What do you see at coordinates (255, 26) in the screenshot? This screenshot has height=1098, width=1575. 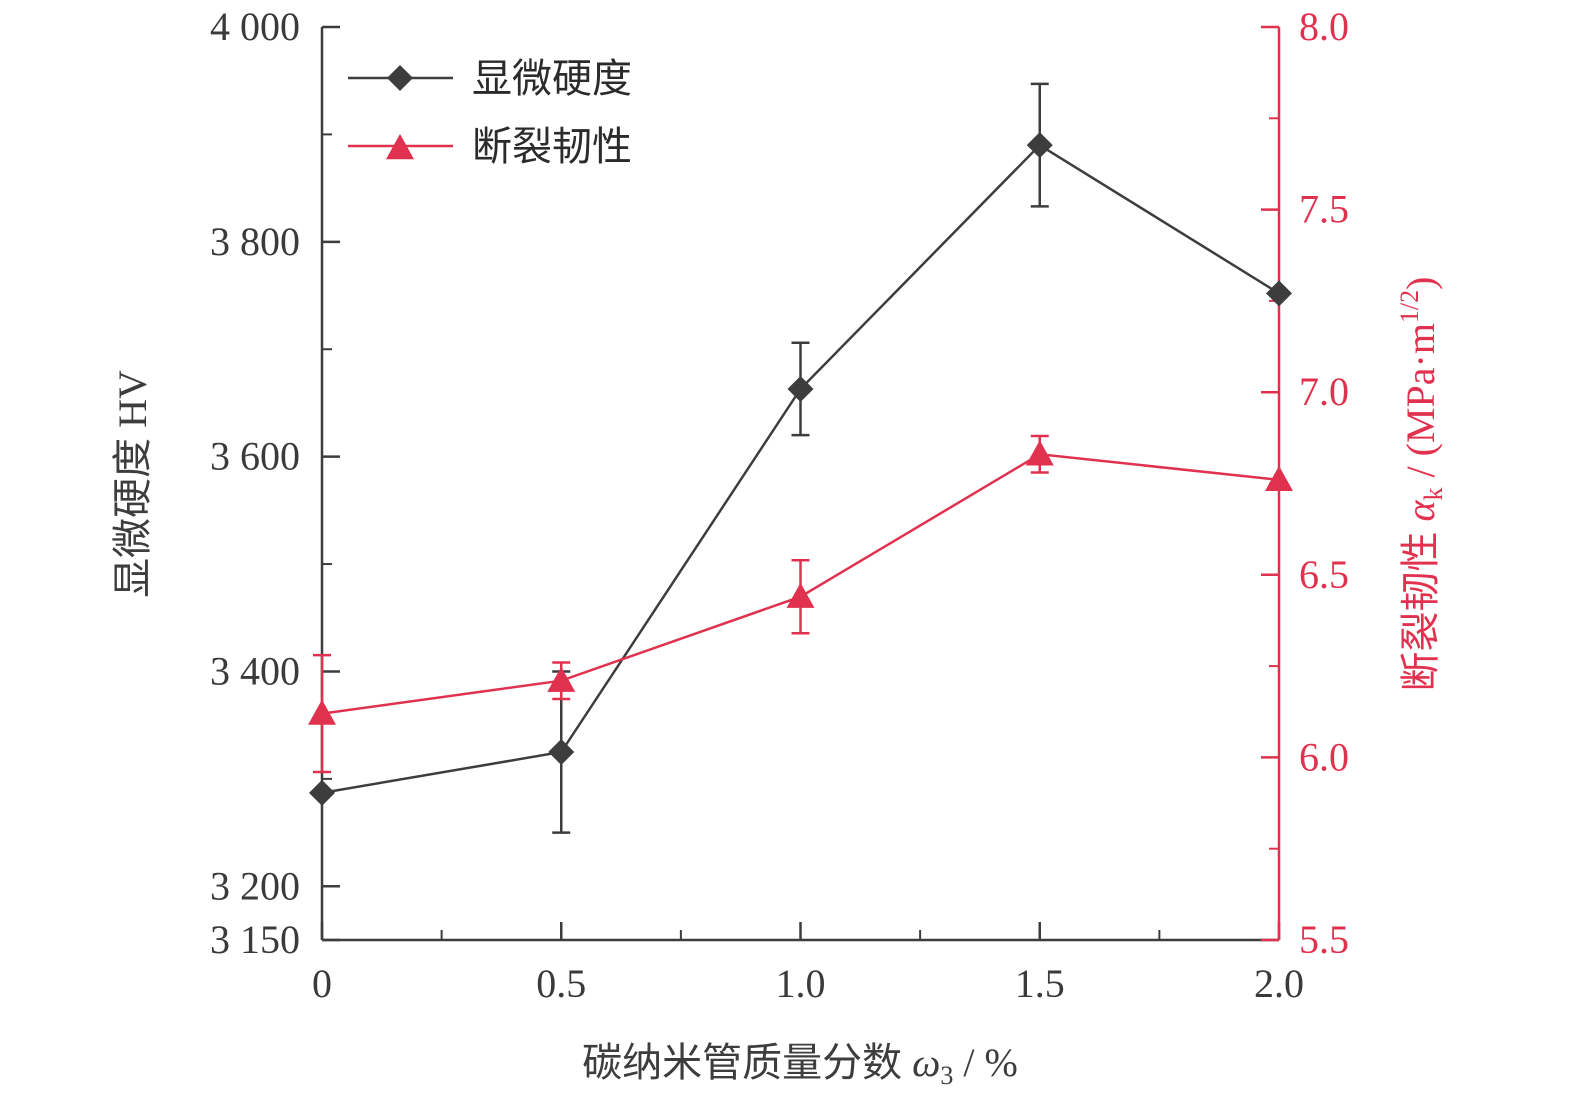 I see `left-axis-tick-label: 4 000` at bounding box center [255, 26].